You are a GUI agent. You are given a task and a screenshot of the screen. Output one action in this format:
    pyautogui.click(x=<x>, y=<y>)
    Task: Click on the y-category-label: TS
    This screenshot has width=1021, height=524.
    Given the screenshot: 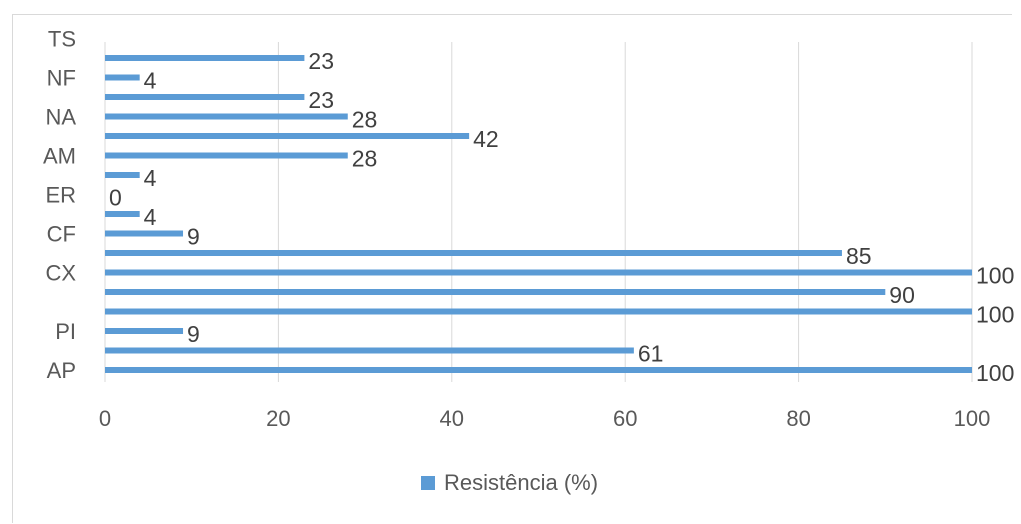 What is the action you would take?
    pyautogui.click(x=62, y=39)
    